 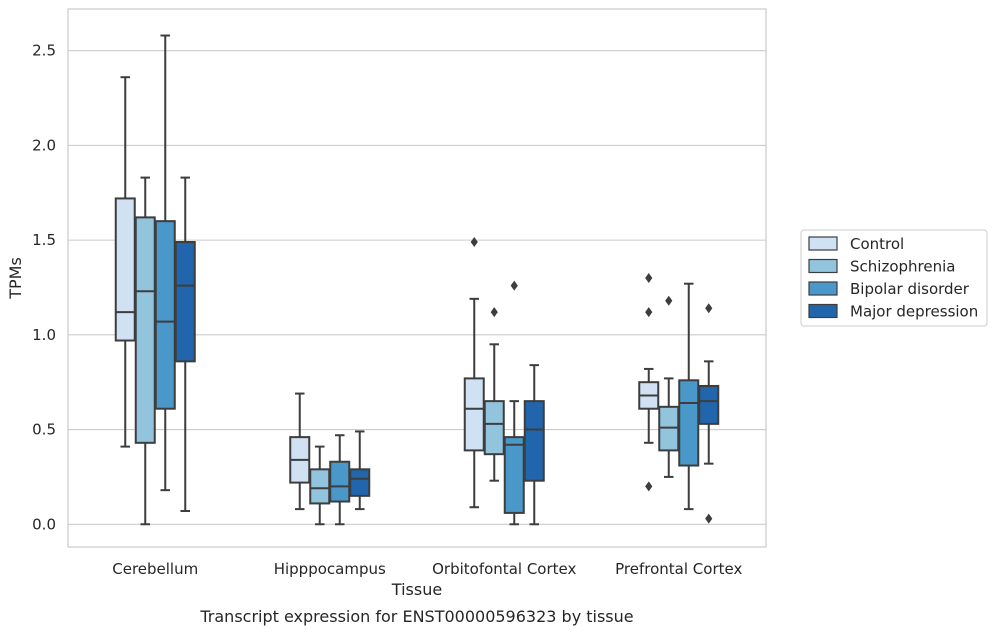 I want to click on x-tick-label: Prefrontal Cortex, so click(x=678, y=569).